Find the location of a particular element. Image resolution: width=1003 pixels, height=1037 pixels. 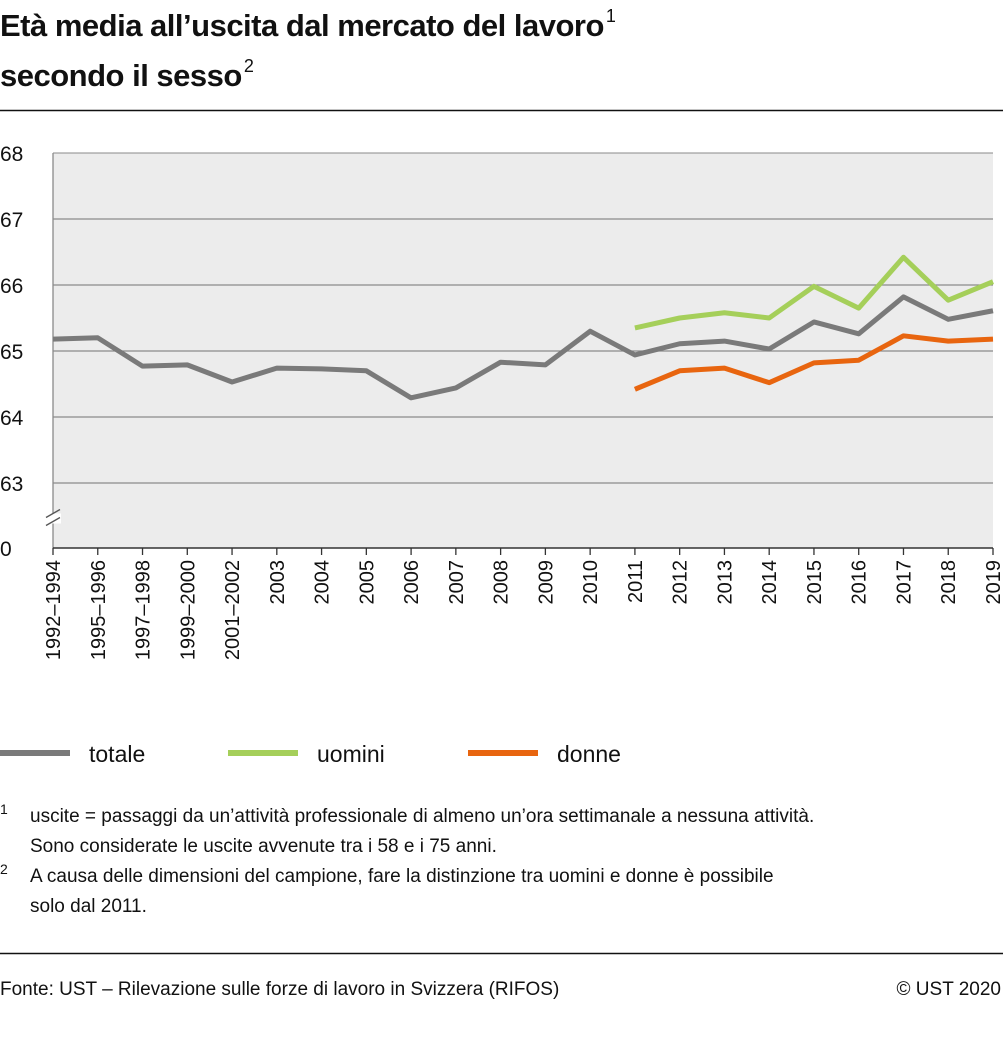

legend-label: uomini is located at coordinates (351, 754).